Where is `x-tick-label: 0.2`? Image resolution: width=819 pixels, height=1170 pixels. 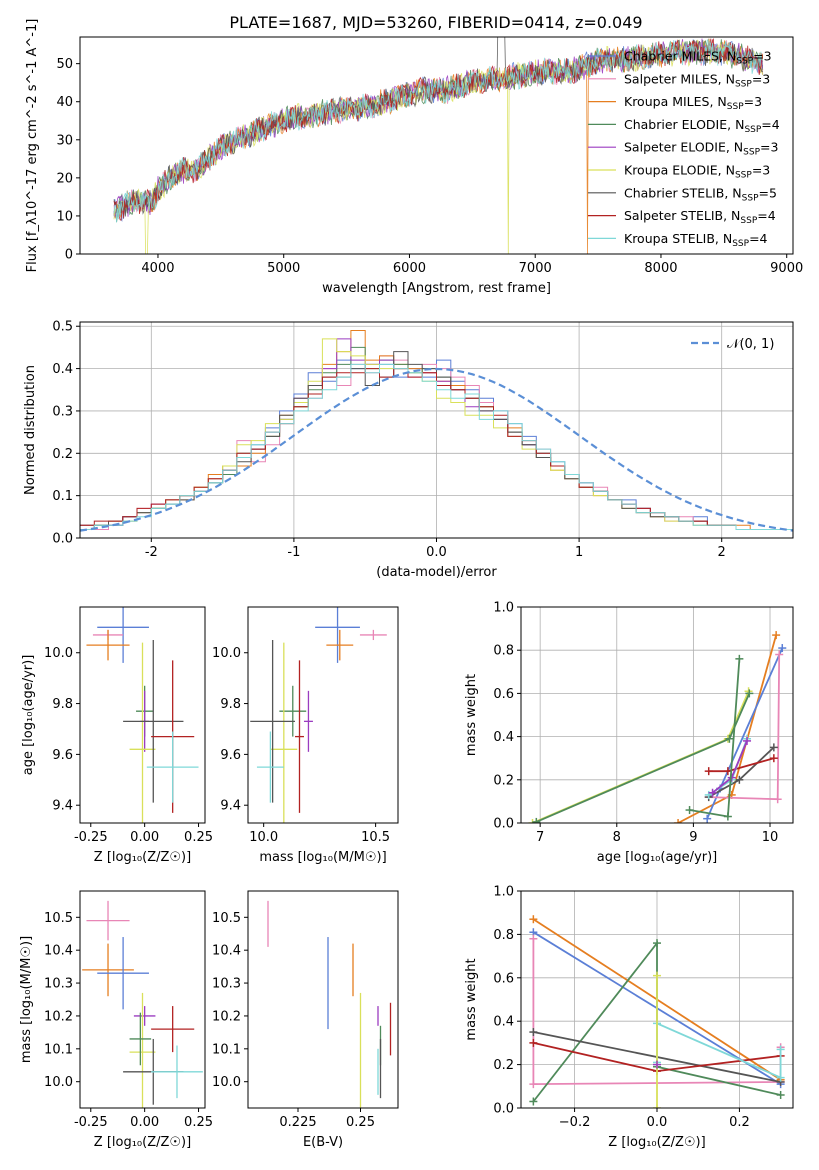 x-tick-label: 0.2 is located at coordinates (739, 1122).